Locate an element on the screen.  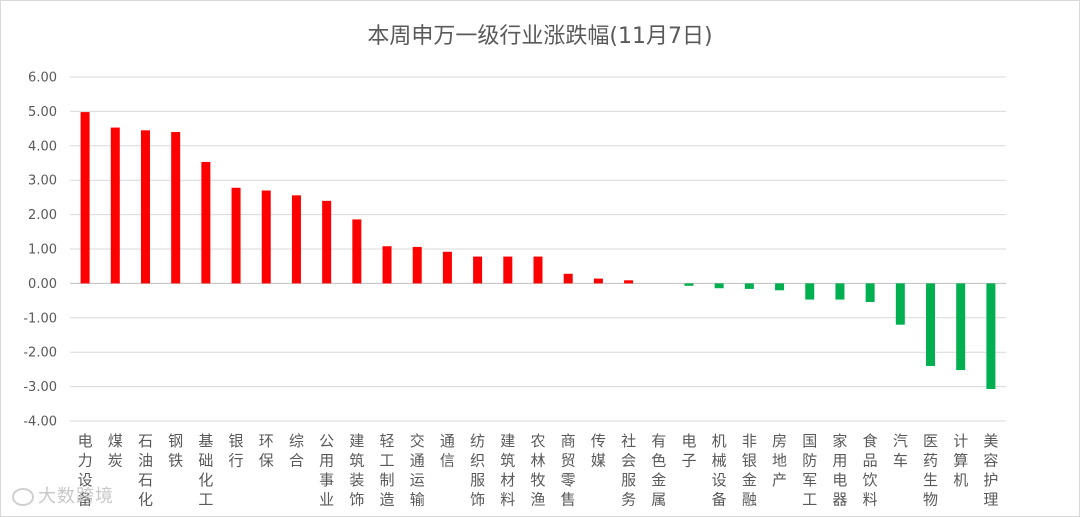
watermark-text: 大数跨境 is located at coordinates (76, 496).